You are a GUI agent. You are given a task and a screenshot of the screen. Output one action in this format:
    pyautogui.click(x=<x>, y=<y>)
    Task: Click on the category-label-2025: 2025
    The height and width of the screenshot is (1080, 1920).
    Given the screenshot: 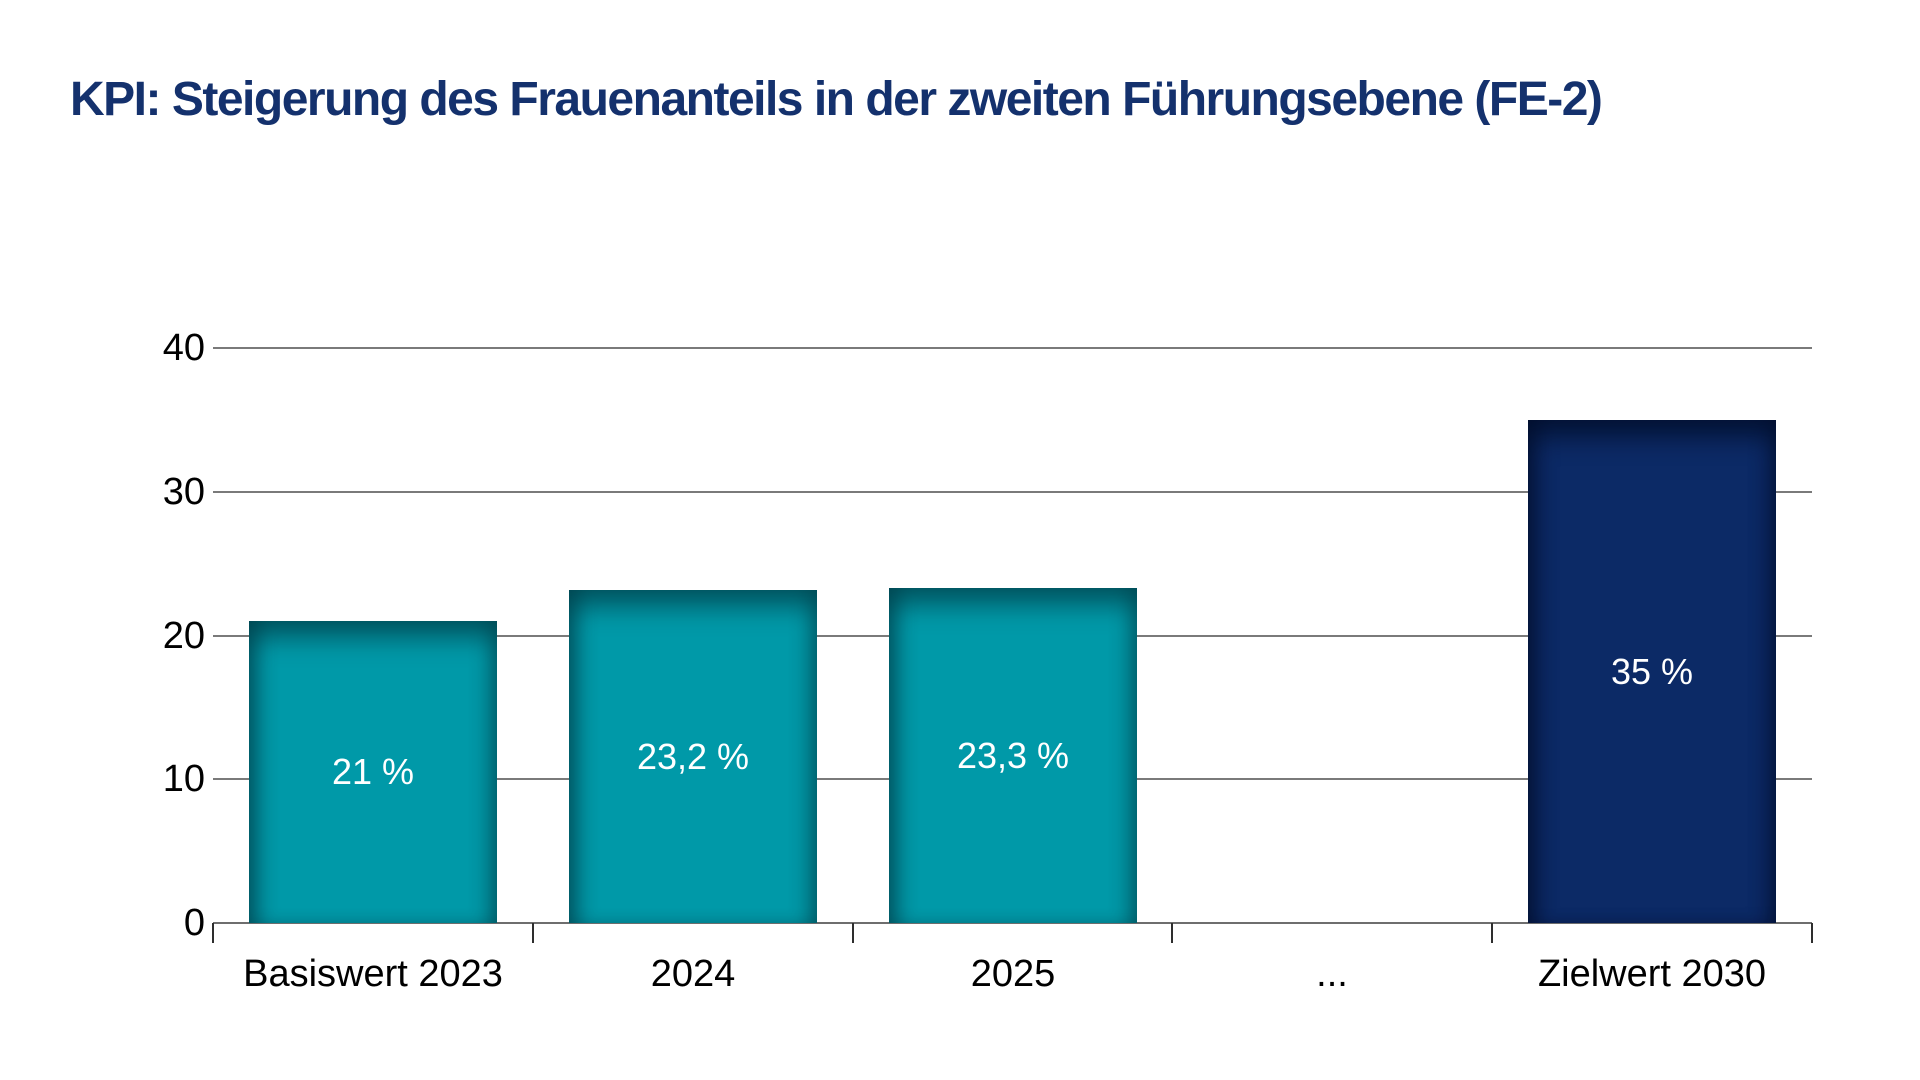 What is the action you would take?
    pyautogui.click(x=1013, y=974)
    